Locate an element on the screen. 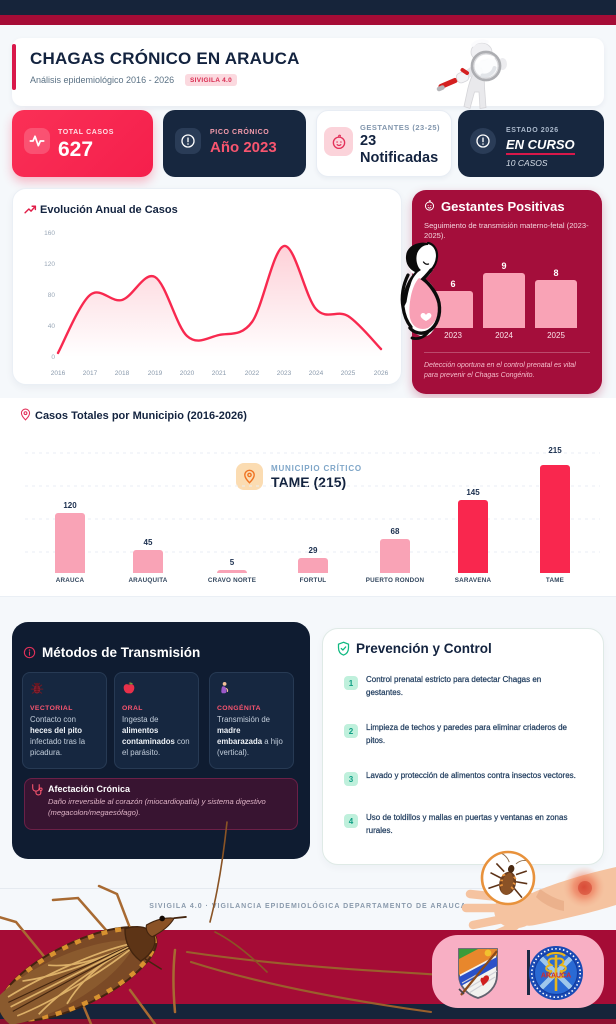  svg-text: 2016 is located at coordinates (58, 373).